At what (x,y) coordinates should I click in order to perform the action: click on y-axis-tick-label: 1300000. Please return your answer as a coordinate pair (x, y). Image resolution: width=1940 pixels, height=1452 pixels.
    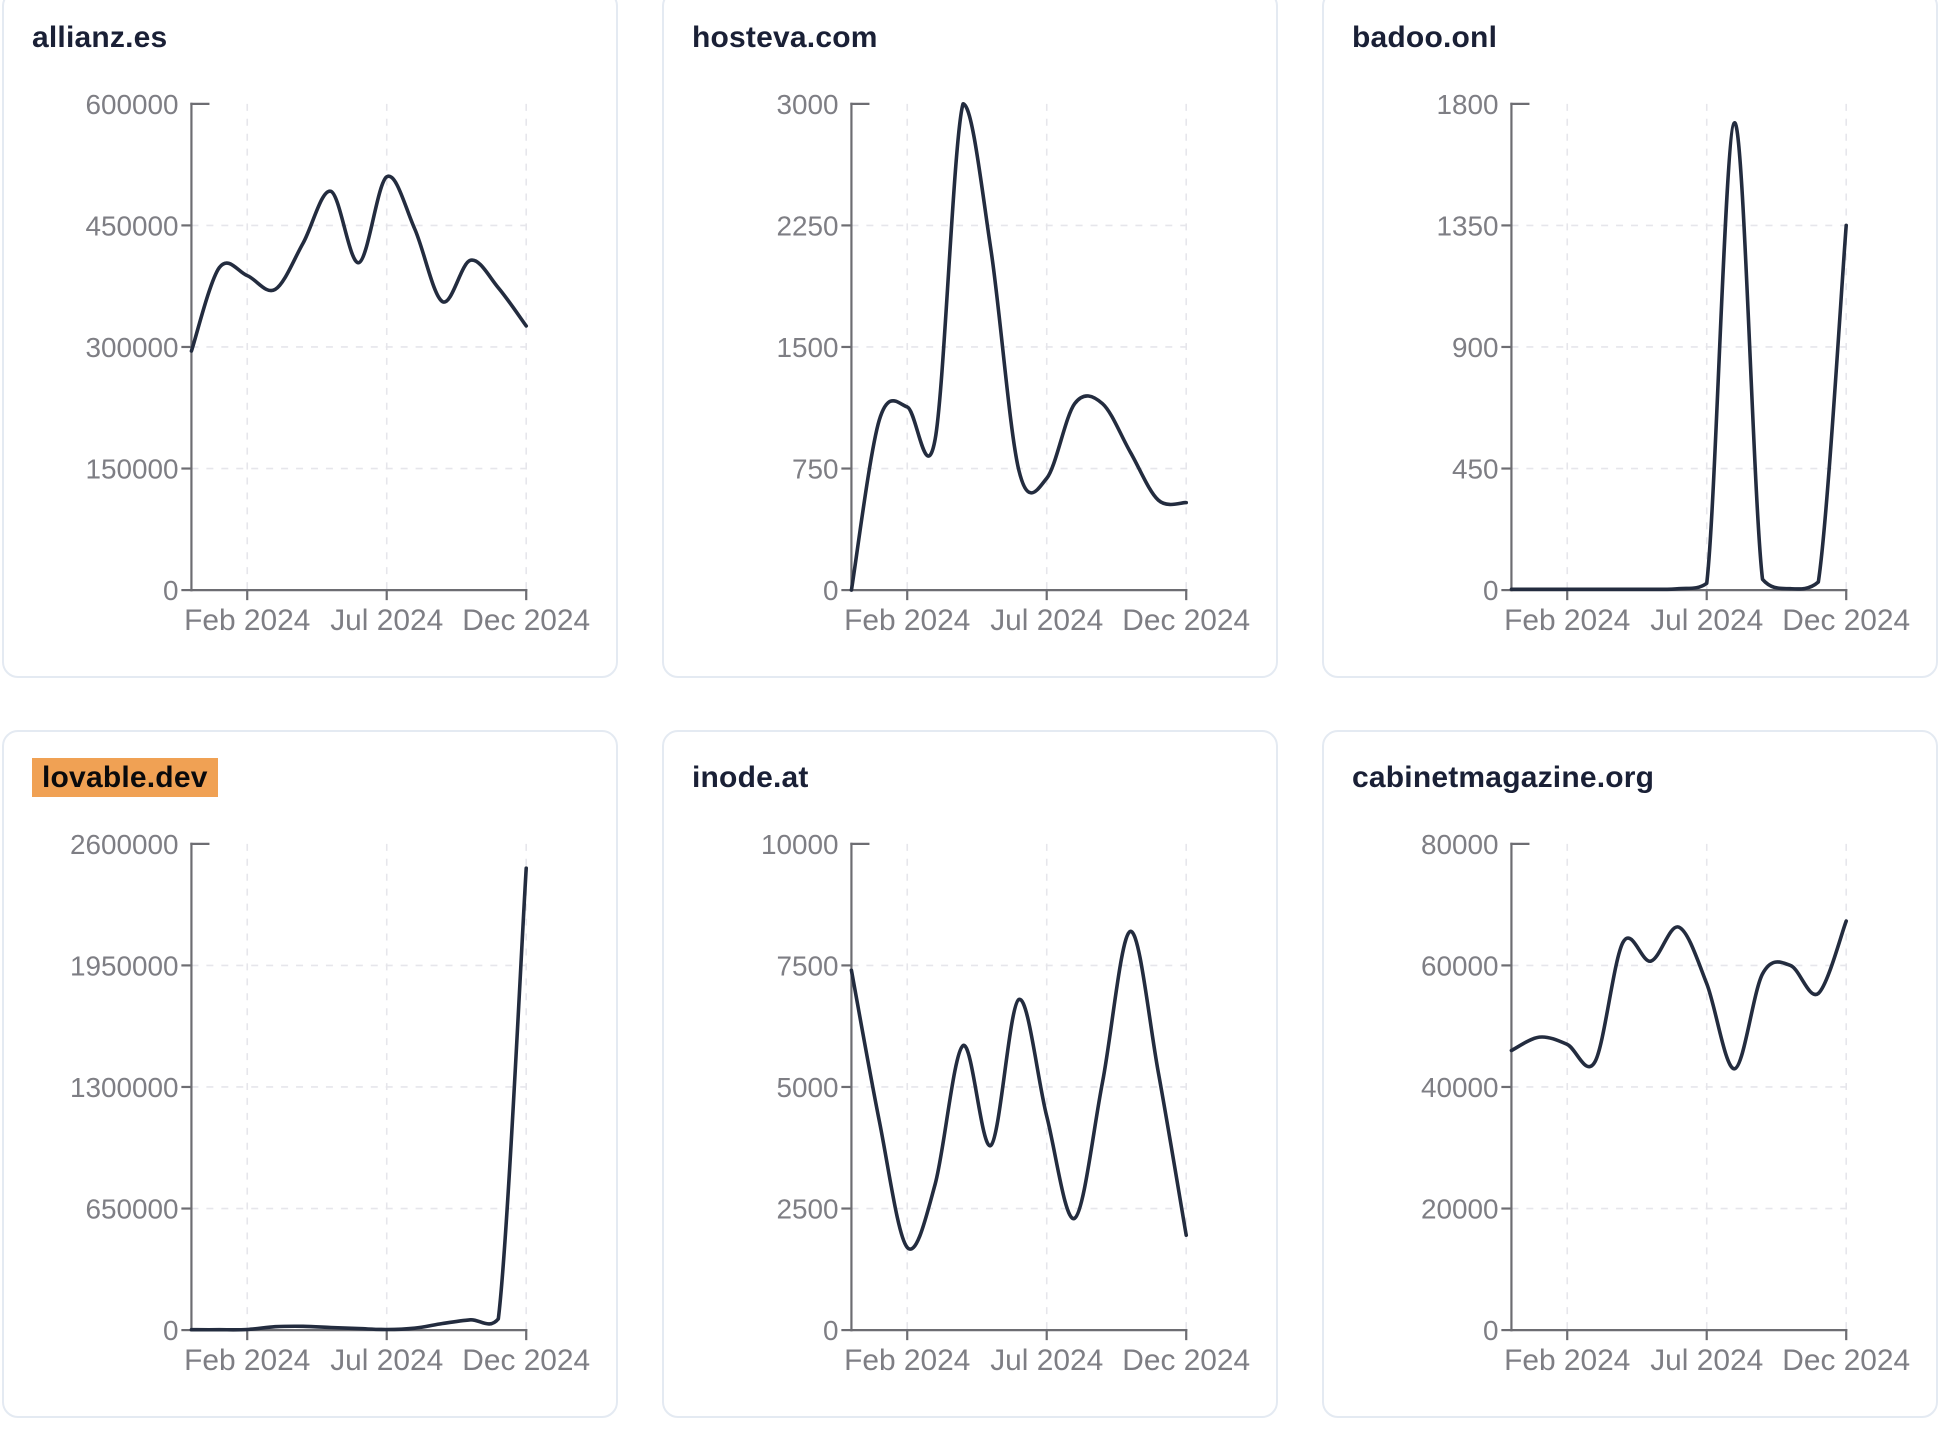
    Looking at the image, I should click on (124, 1087).